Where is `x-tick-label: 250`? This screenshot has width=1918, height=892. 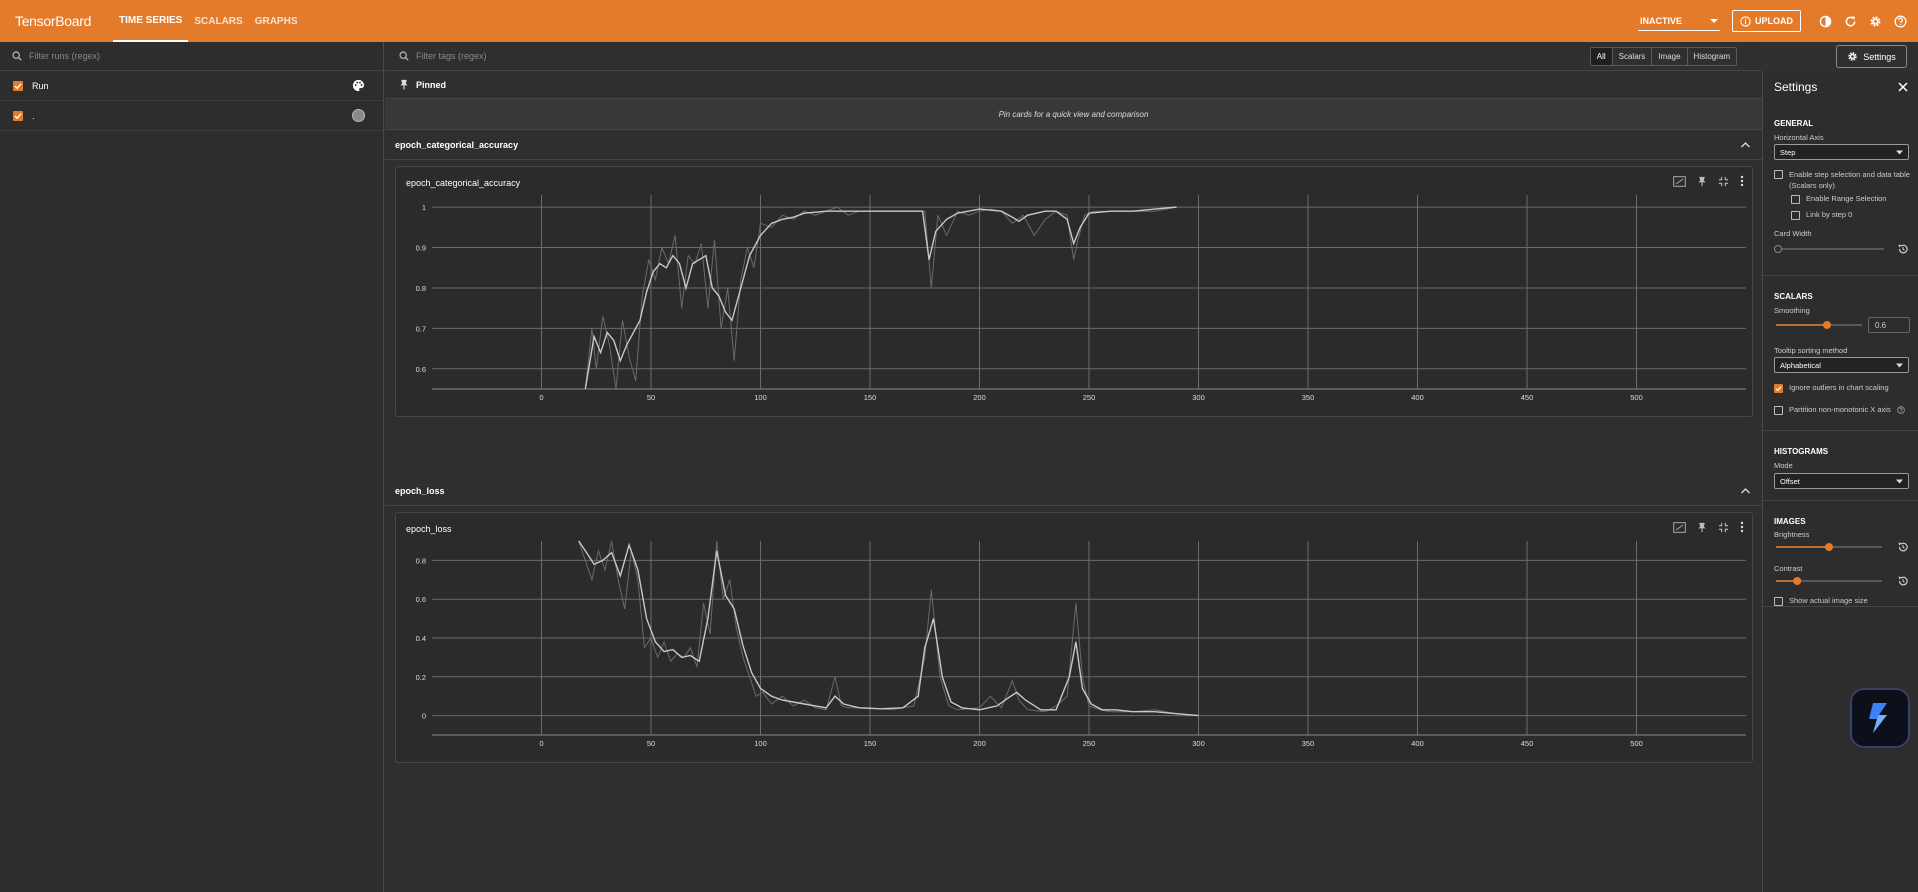 x-tick-label: 250 is located at coordinates (1089, 397).